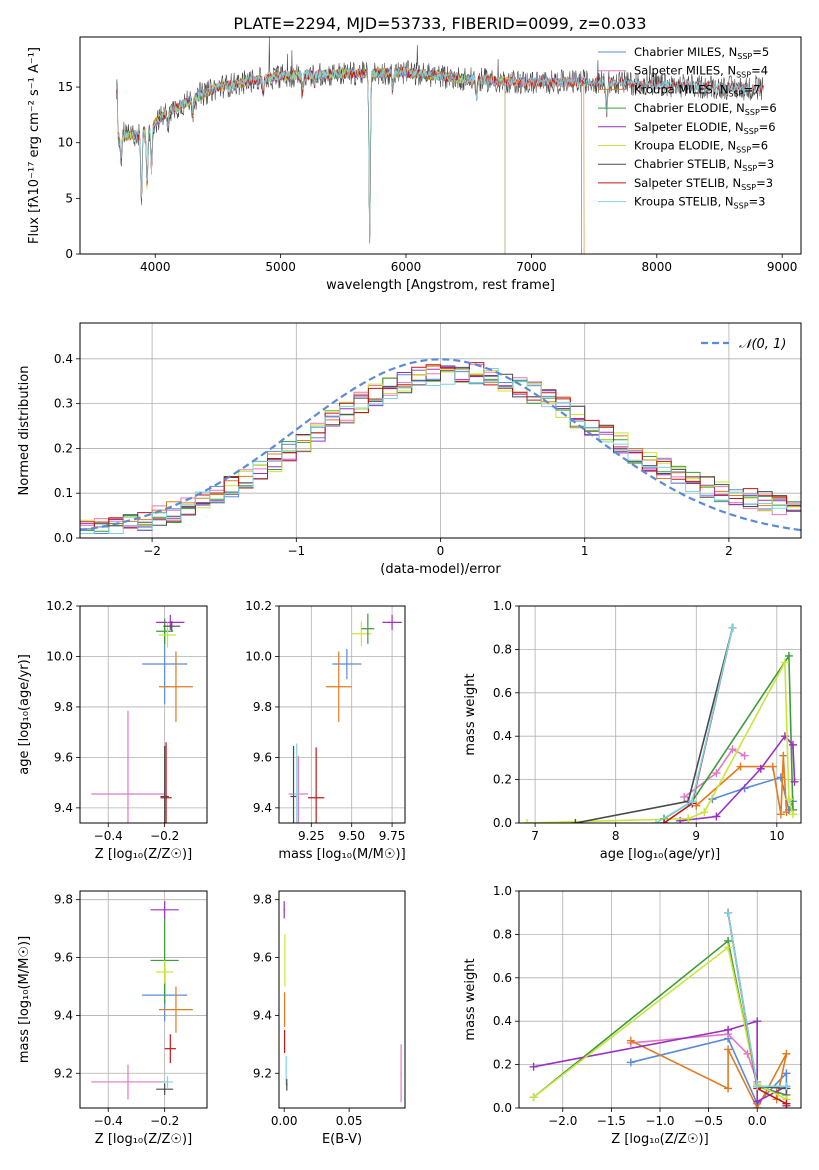  I want to click on x-tick-label: −2, so click(152, 551).